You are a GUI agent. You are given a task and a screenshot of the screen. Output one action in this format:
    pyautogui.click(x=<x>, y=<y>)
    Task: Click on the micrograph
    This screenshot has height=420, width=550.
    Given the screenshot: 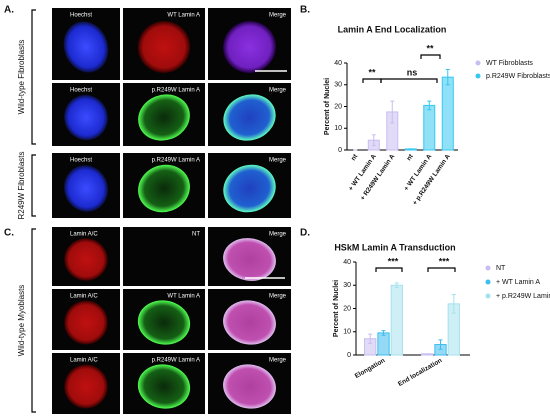 What is the action you would take?
    pyautogui.click(x=164, y=256)
    